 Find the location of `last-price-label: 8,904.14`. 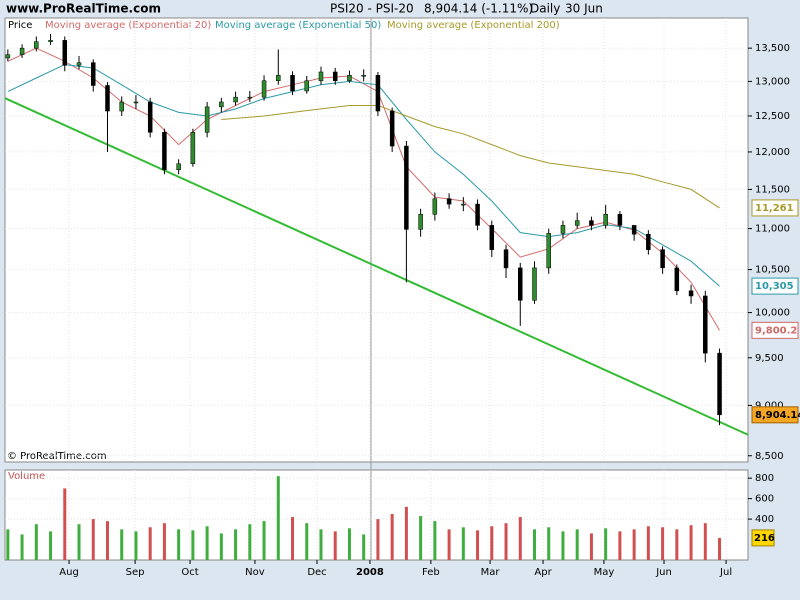

last-price-label: 8,904.14 is located at coordinates (777, 415).